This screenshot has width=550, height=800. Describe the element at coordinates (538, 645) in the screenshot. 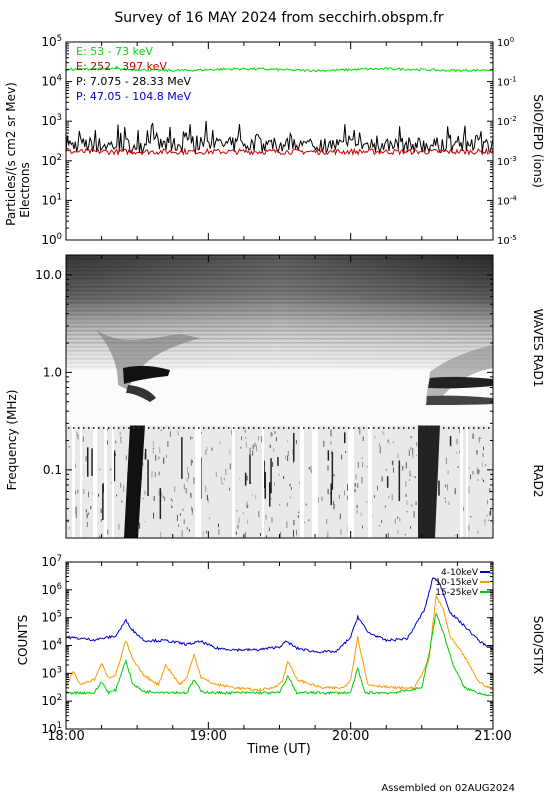

I see `stix-right-label: SolO/STIX` at that location.